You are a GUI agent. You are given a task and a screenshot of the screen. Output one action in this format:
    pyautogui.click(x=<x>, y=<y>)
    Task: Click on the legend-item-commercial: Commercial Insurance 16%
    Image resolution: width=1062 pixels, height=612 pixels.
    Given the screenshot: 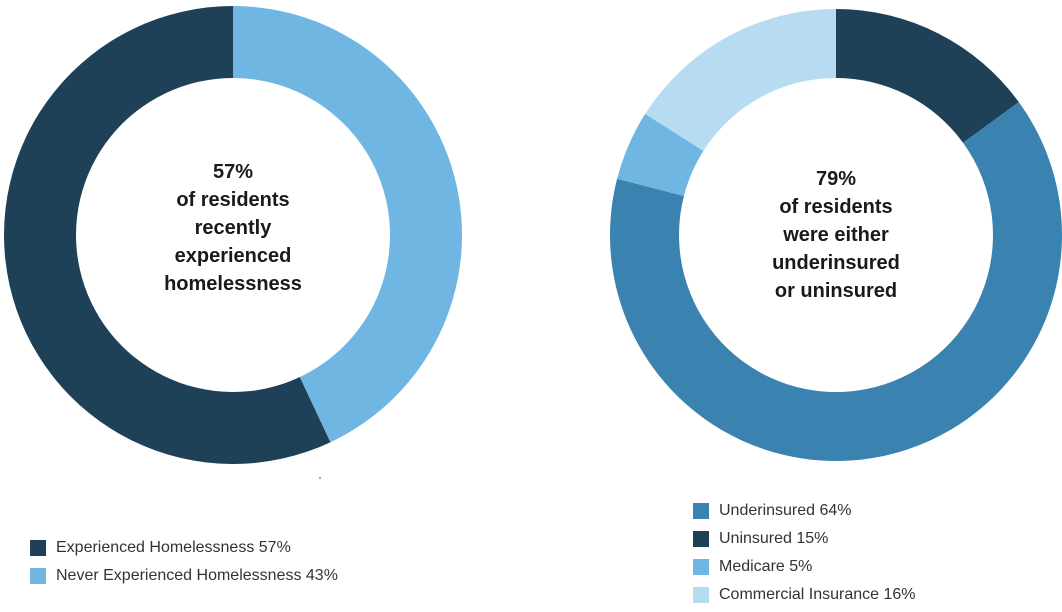 What is the action you would take?
    pyautogui.click(x=804, y=595)
    